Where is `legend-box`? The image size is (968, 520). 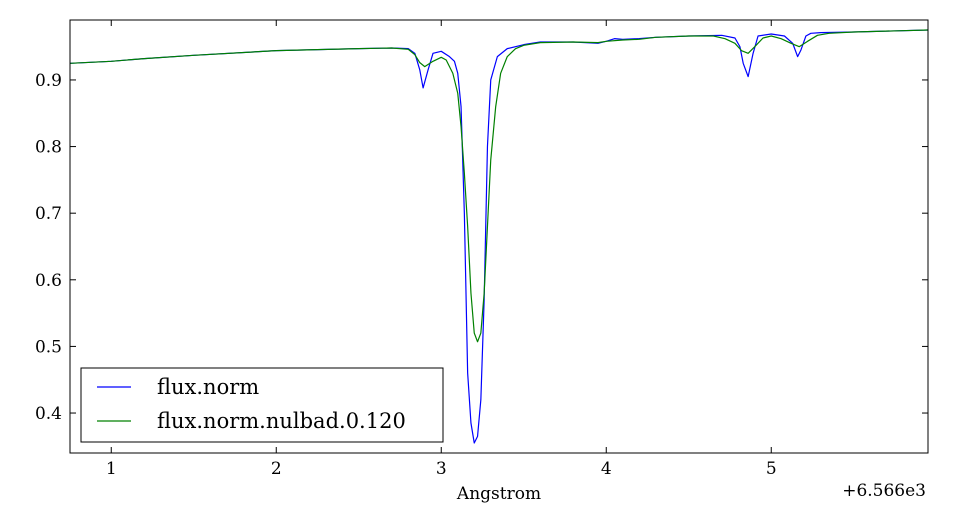 legend-box is located at coordinates (262, 405).